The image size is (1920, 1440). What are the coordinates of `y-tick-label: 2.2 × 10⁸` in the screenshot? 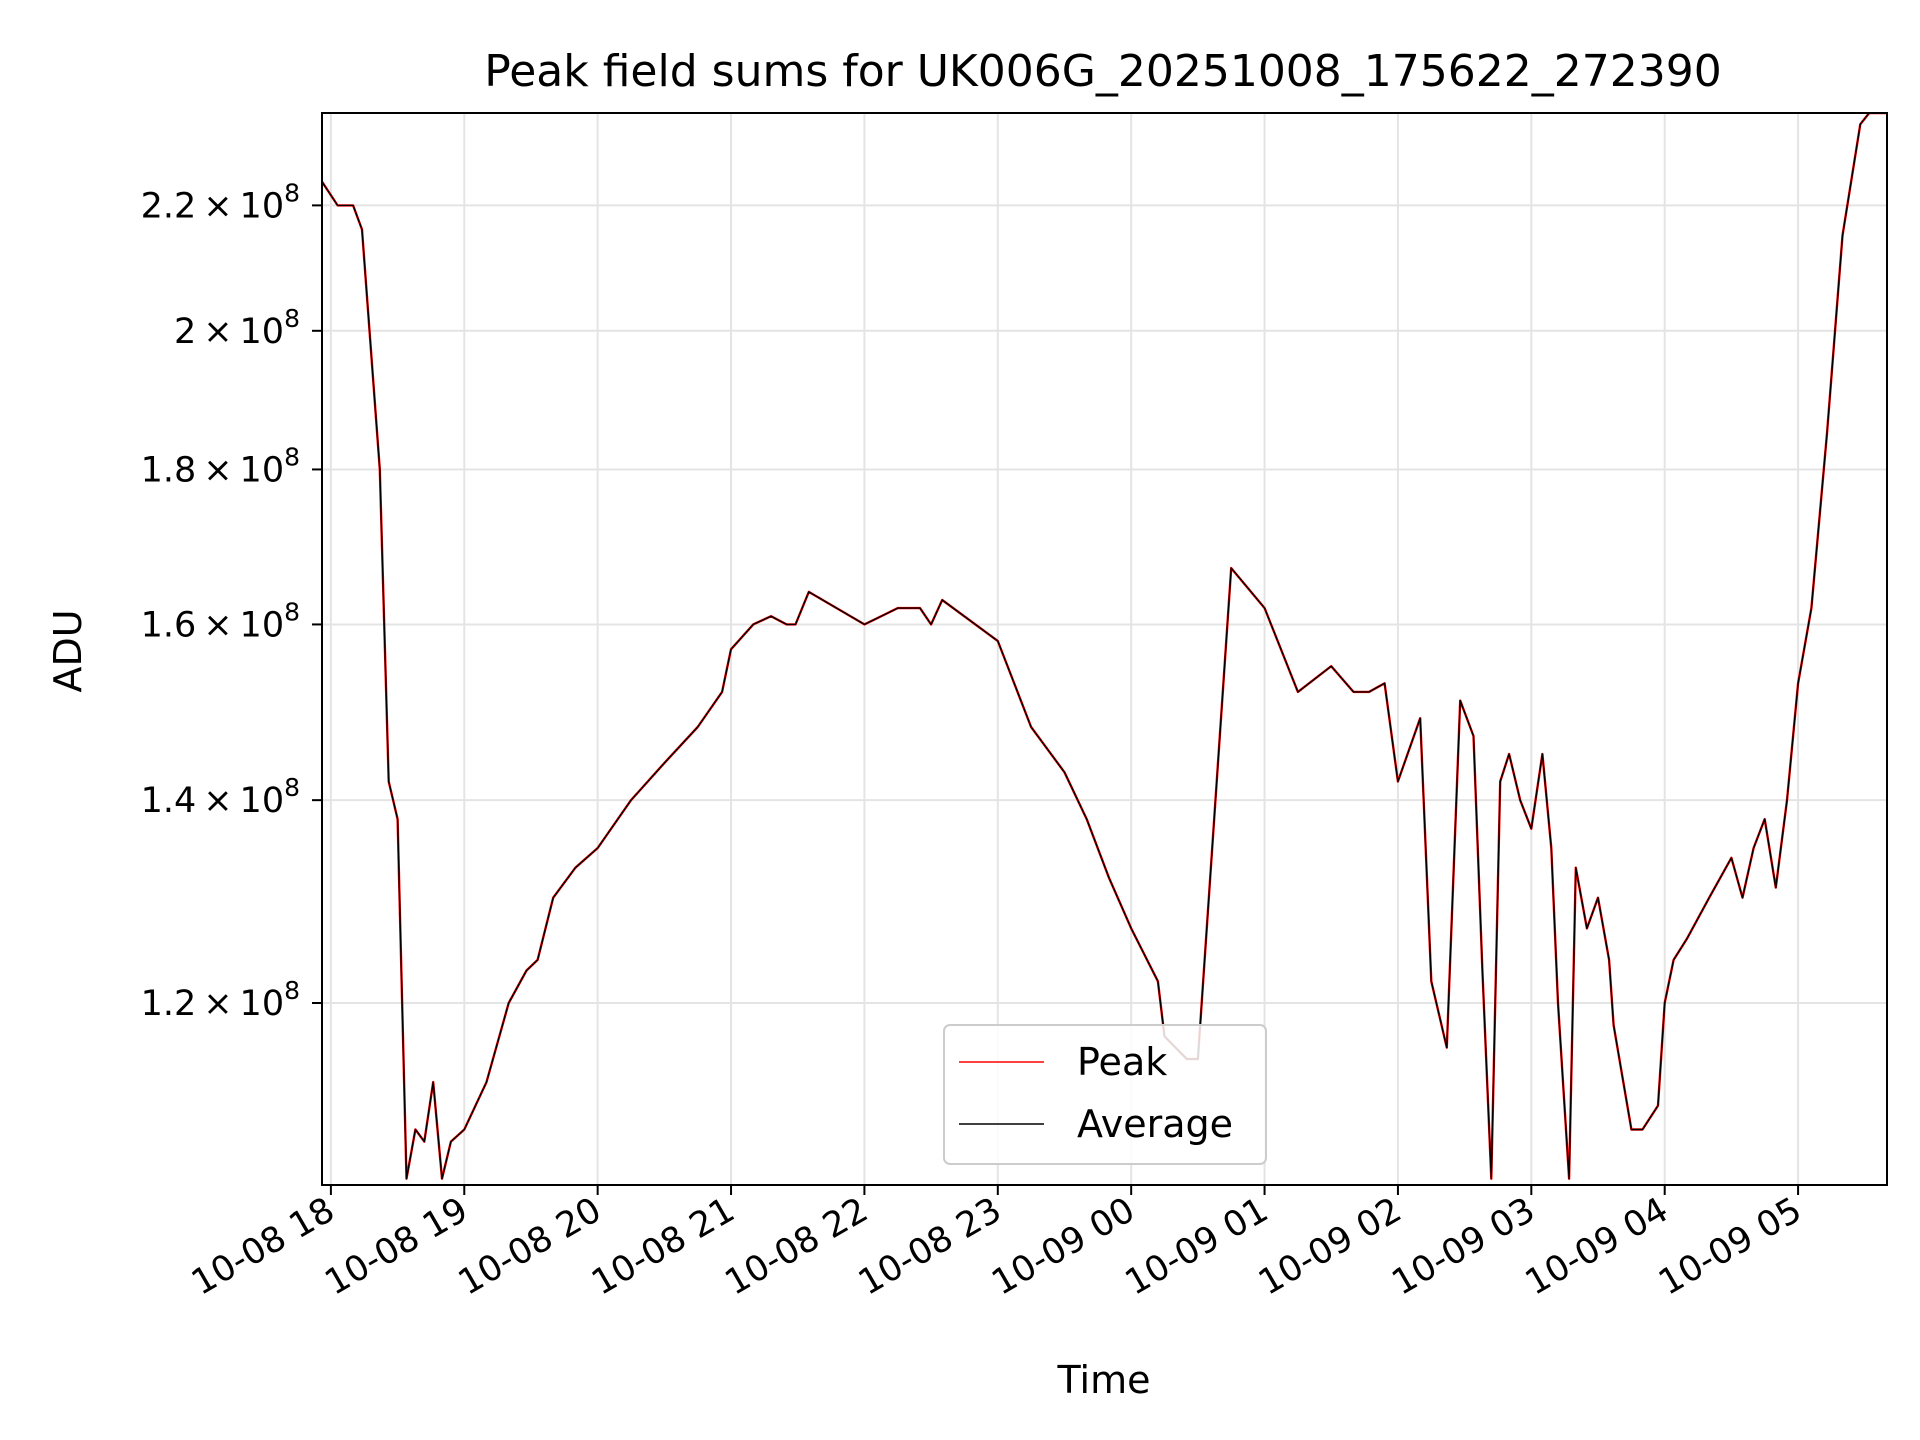 It's located at (220, 202).